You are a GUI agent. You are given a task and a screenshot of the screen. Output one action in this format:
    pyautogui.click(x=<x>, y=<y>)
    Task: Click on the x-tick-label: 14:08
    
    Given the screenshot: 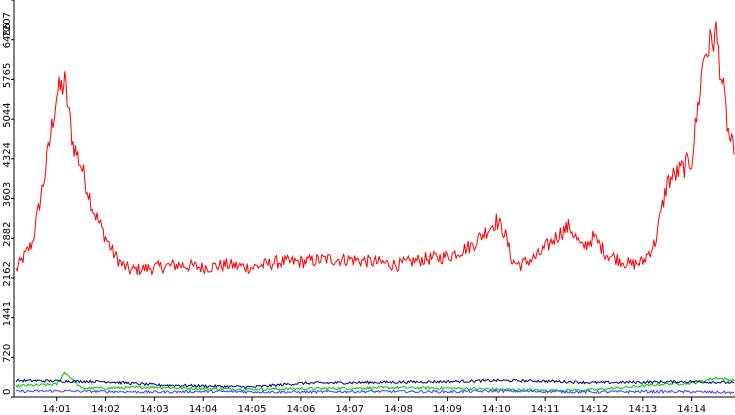 What is the action you would take?
    pyautogui.click(x=398, y=409)
    